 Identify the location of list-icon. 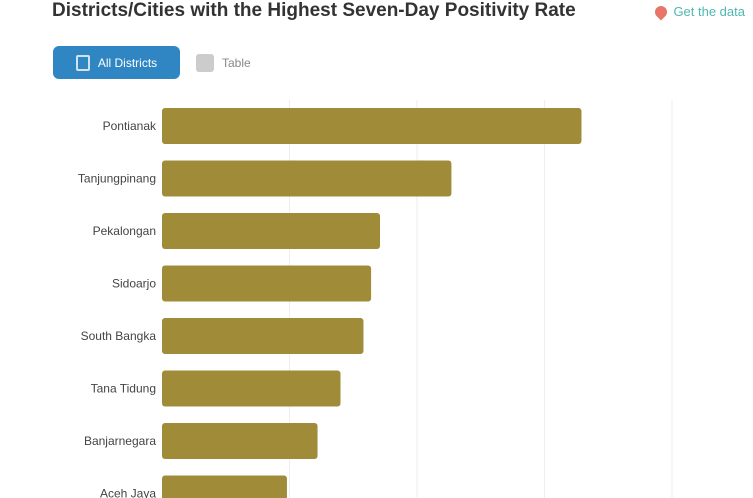
(82, 62).